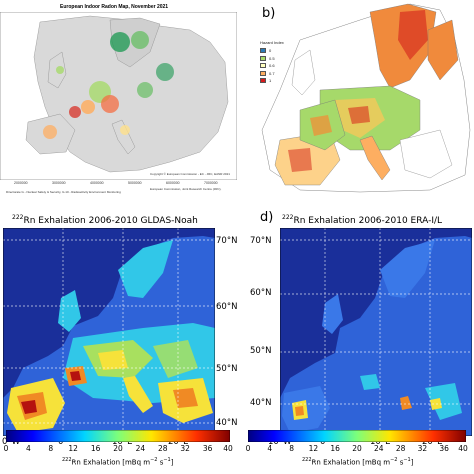 This screenshot has width=474, height=474. I want to click on panel-d-cb-tick: 16, so click(335, 448).